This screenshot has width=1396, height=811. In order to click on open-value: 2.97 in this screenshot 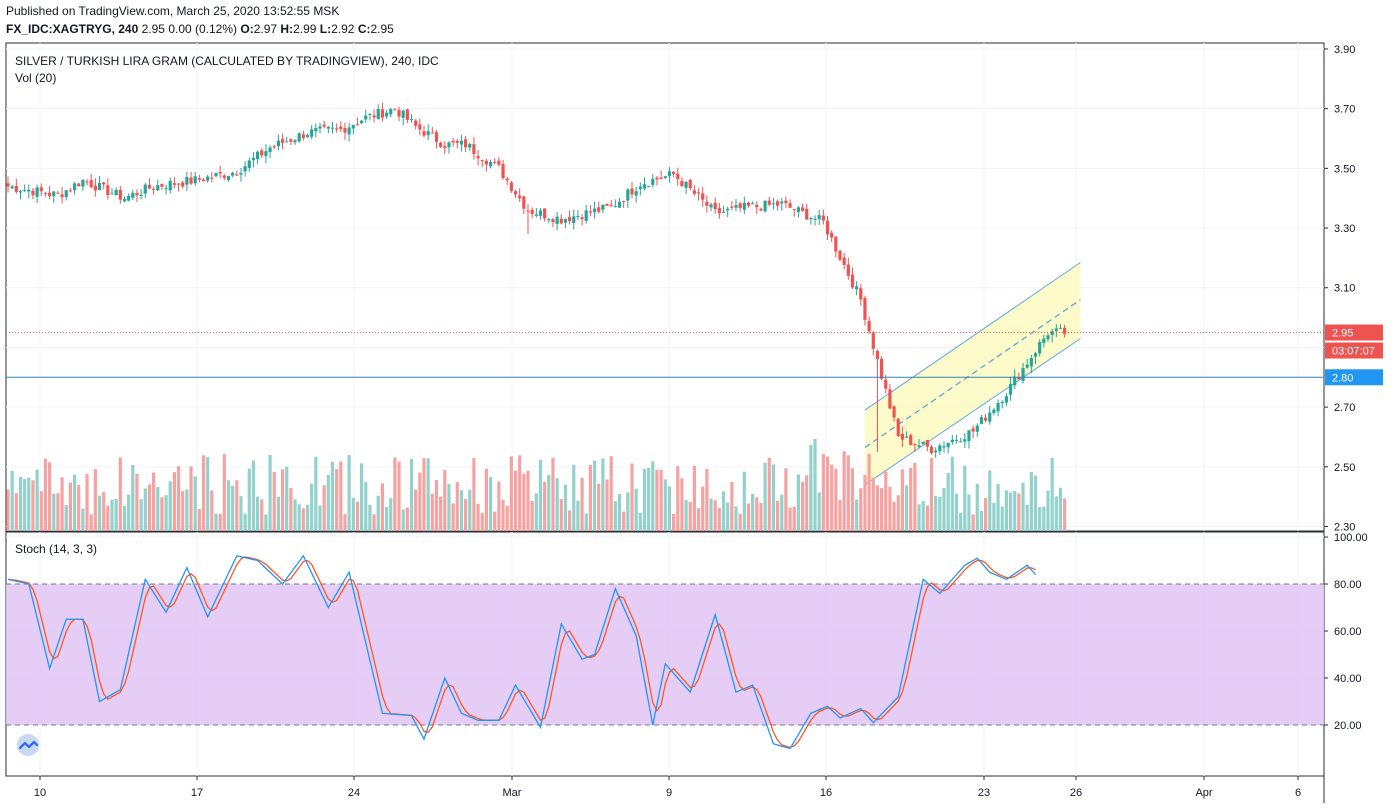, I will do `click(265, 29)`.